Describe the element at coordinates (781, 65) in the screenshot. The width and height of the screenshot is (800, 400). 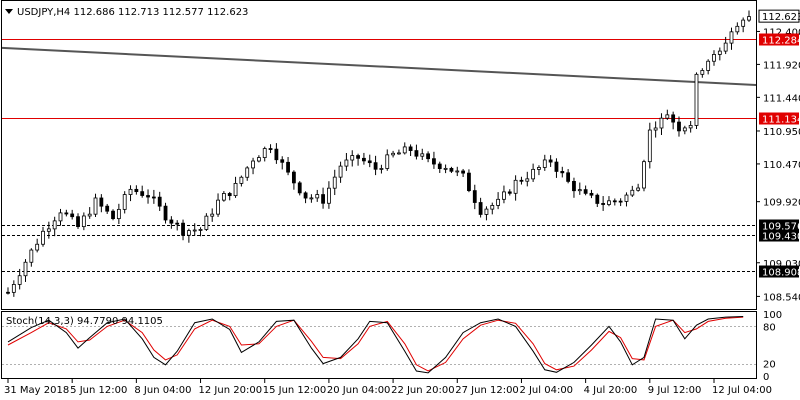
I see `price-axis-label: 111.920` at that location.